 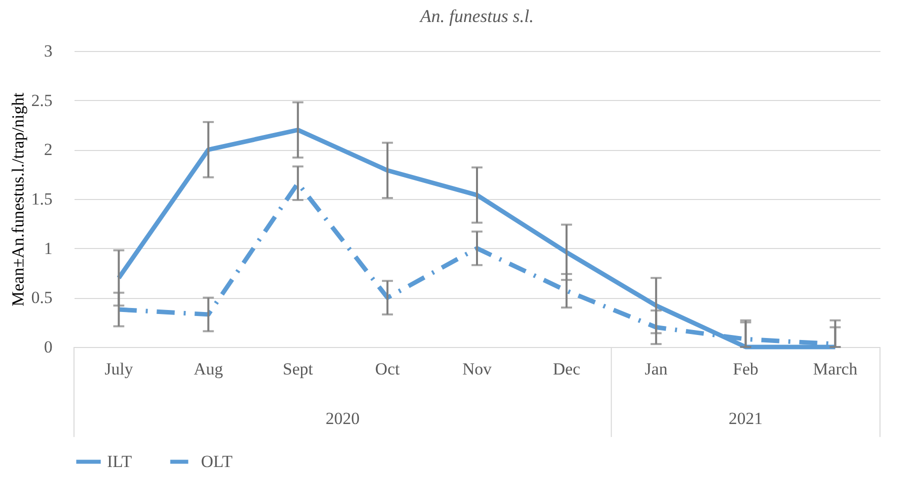 What do you see at coordinates (298, 369) in the screenshot?
I see `x-tick-label: Sept` at bounding box center [298, 369].